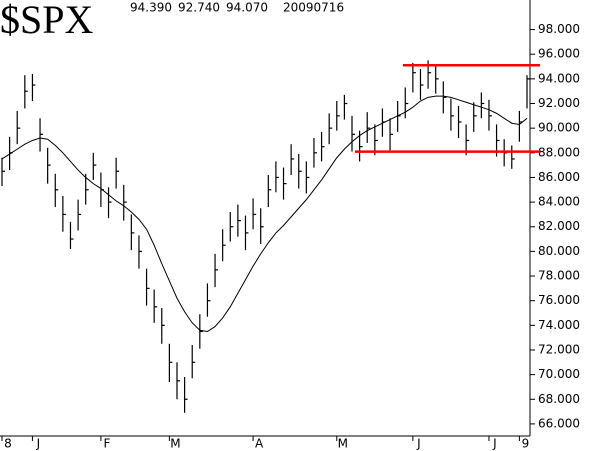 This screenshot has height=451, width=601. Describe the element at coordinates (199, 8) in the screenshot. I see `header-value: 92.740` at that location.